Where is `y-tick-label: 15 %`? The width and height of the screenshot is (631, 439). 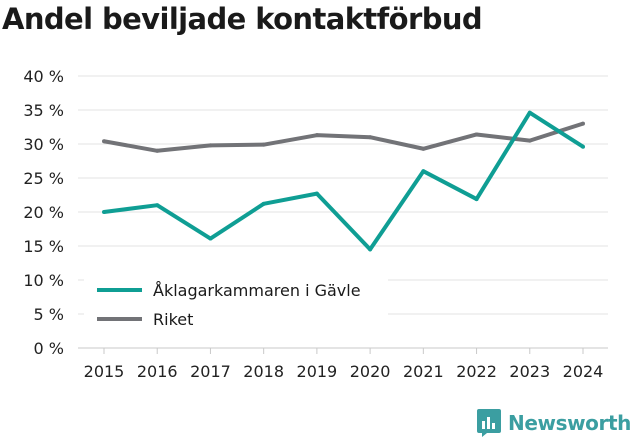 y-tick-label: 15 % is located at coordinates (43, 246).